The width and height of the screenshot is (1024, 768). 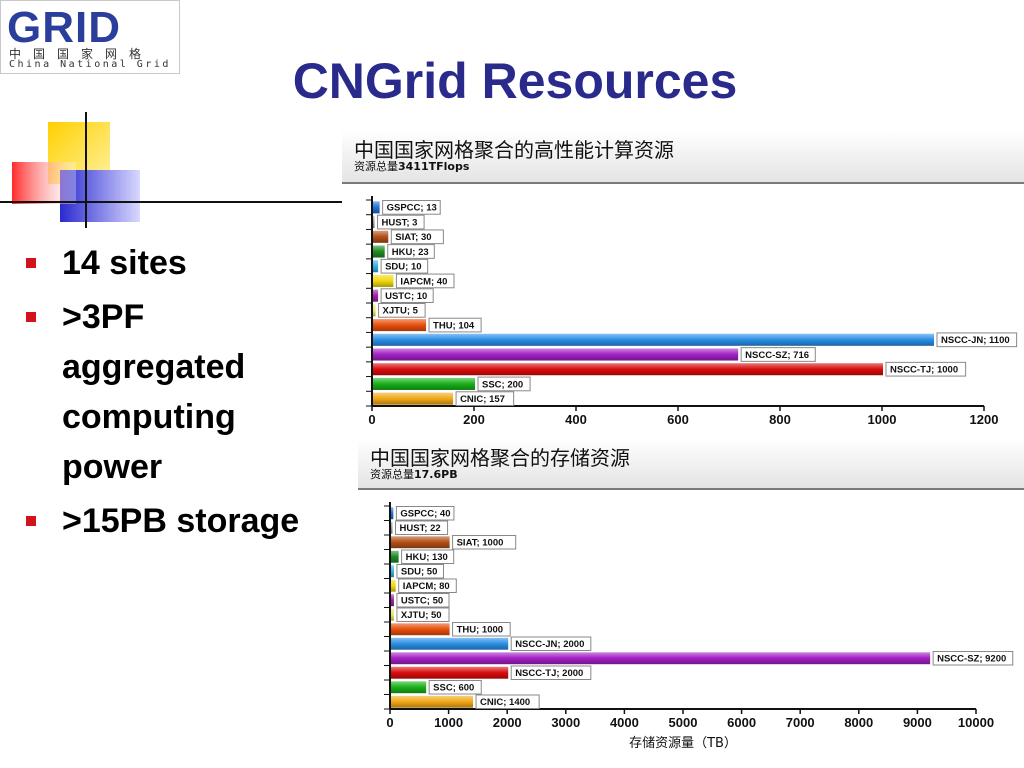 I want to click on data-label: GSPCC; 40, so click(x=425, y=514).